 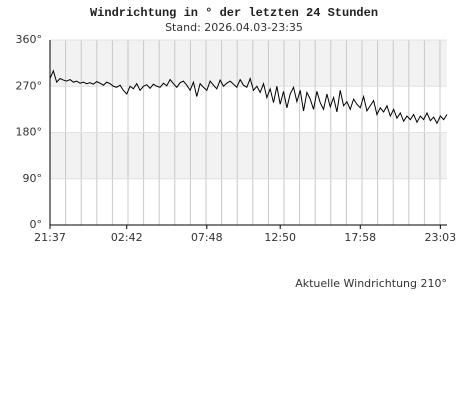 What do you see at coordinates (29, 85) in the screenshot?
I see `y-tick-label: 270°` at bounding box center [29, 85].